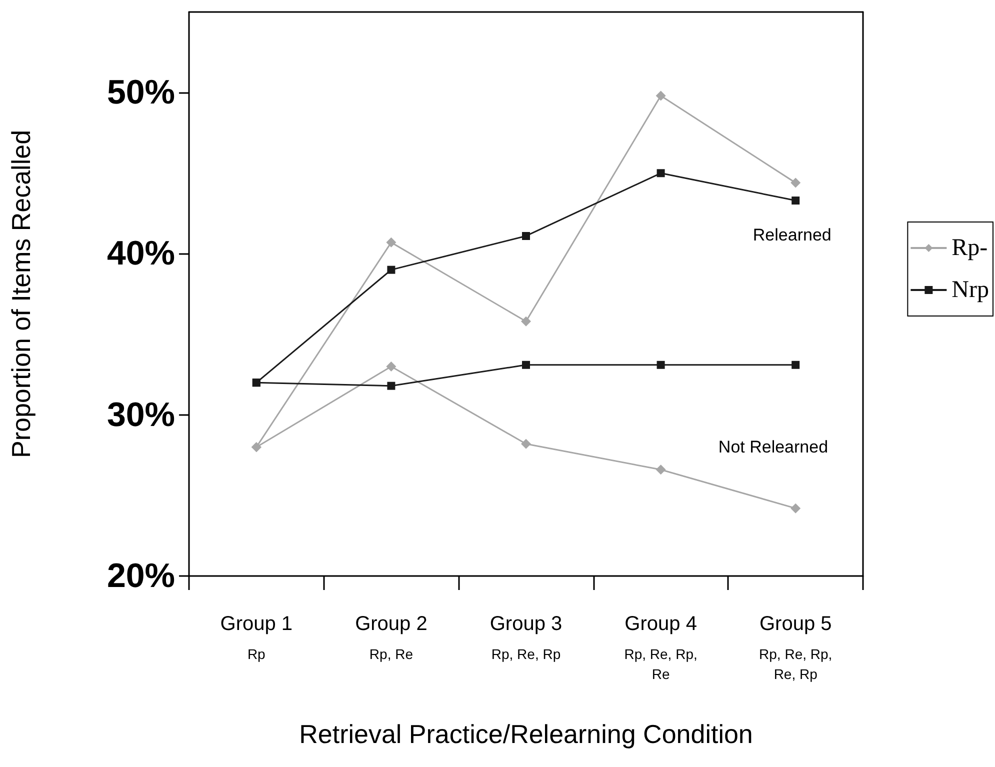  I want to click on y-tick-label: 50%, so click(140, 93).